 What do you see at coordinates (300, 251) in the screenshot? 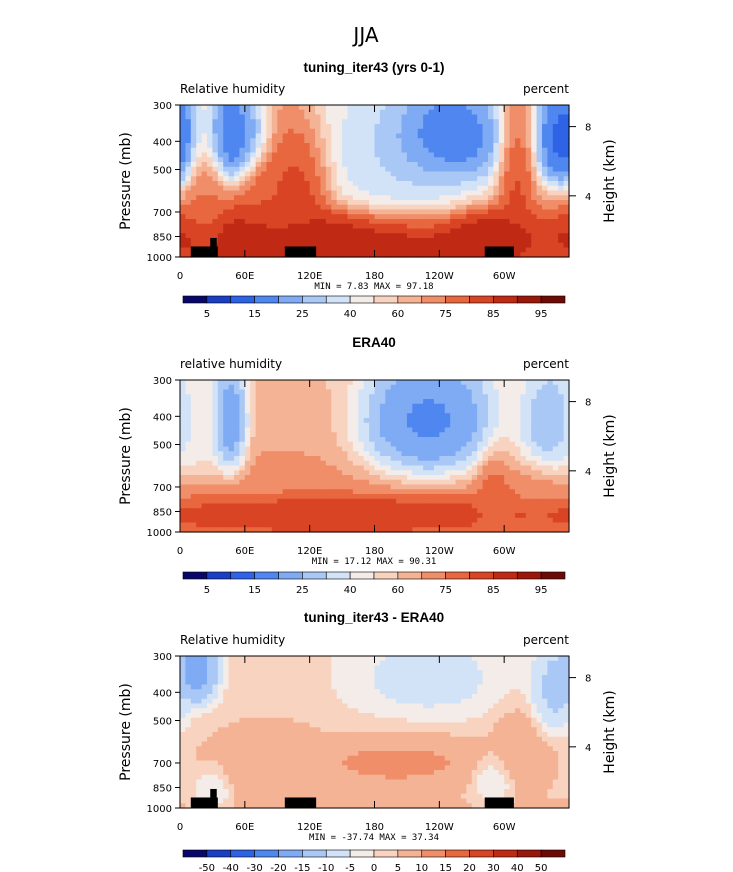
I see `land-mask` at bounding box center [300, 251].